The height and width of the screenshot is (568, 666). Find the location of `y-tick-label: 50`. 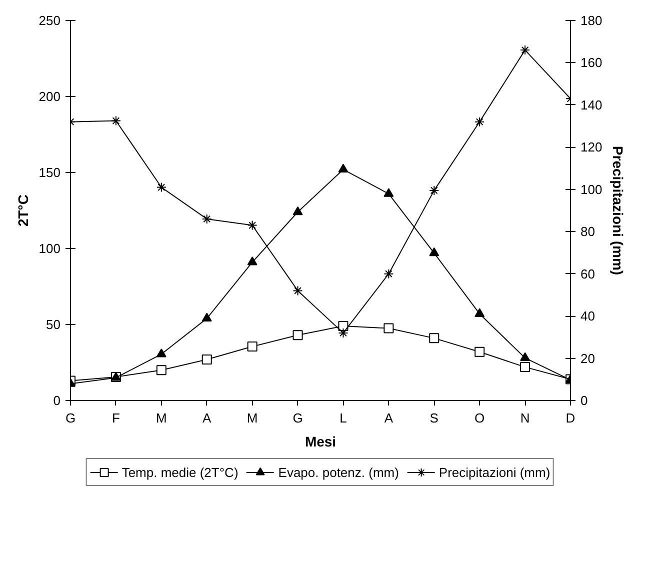

y-tick-label: 50 is located at coordinates (53, 324).